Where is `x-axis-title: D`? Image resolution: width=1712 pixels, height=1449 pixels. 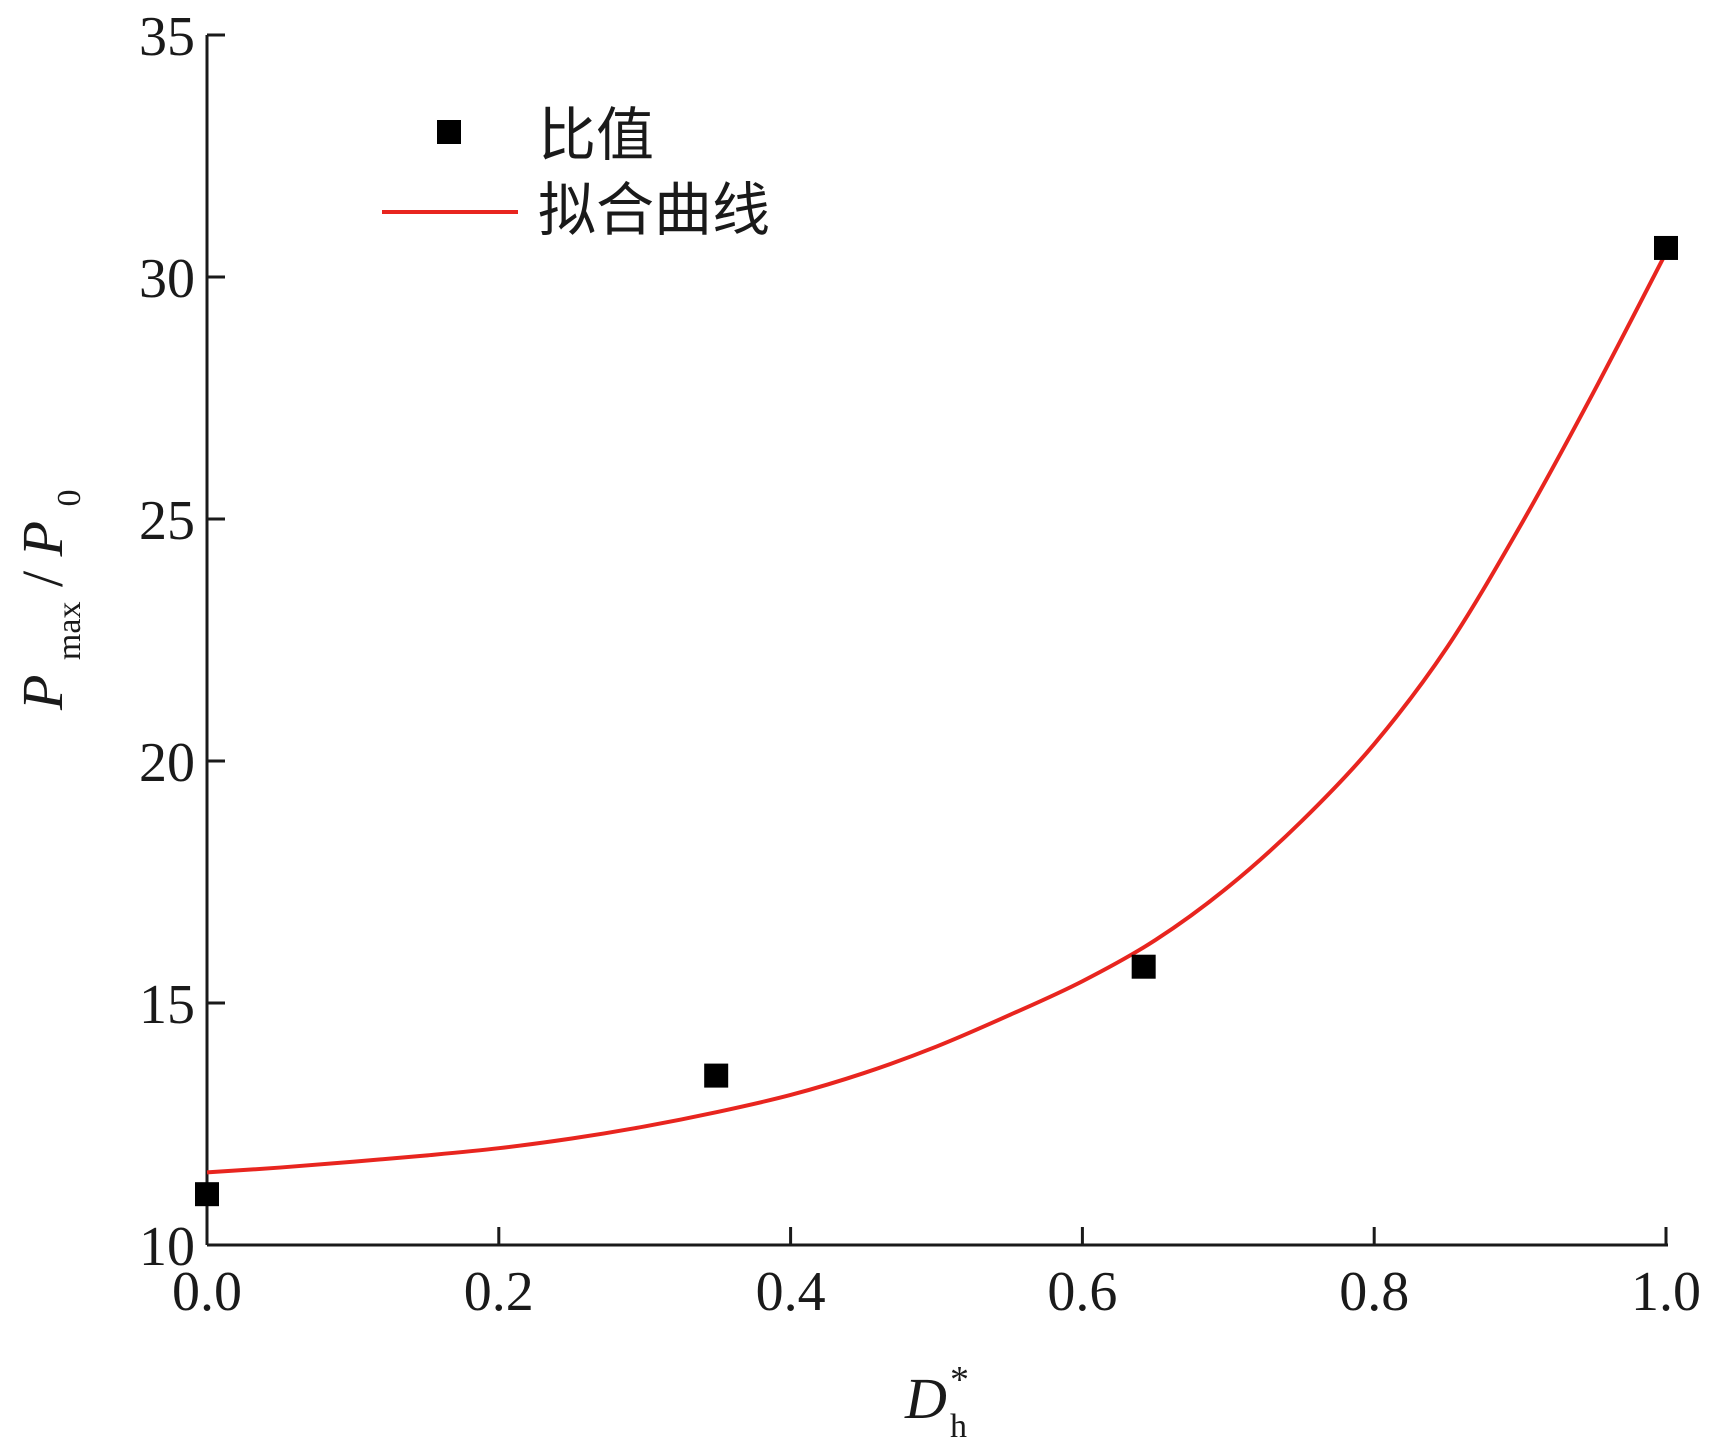 x-axis-title: D is located at coordinates (925, 1398).